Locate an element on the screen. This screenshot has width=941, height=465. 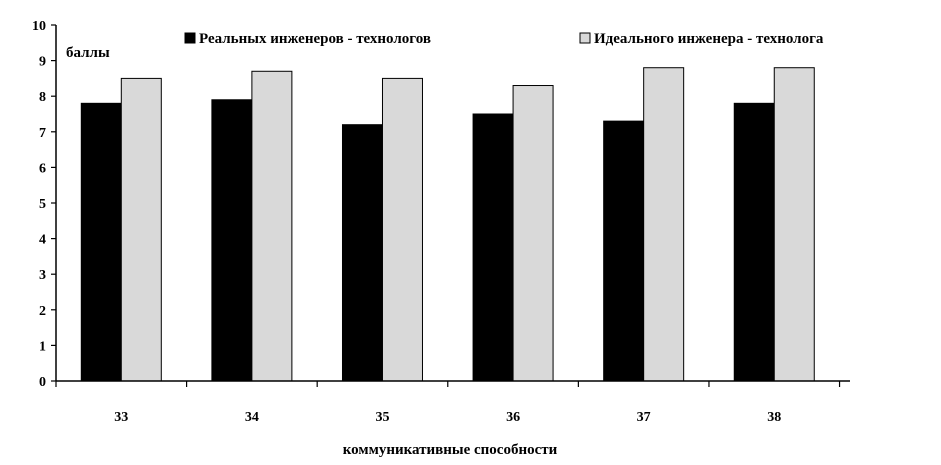
y-tick-label: 8 is located at coordinates (42, 97).